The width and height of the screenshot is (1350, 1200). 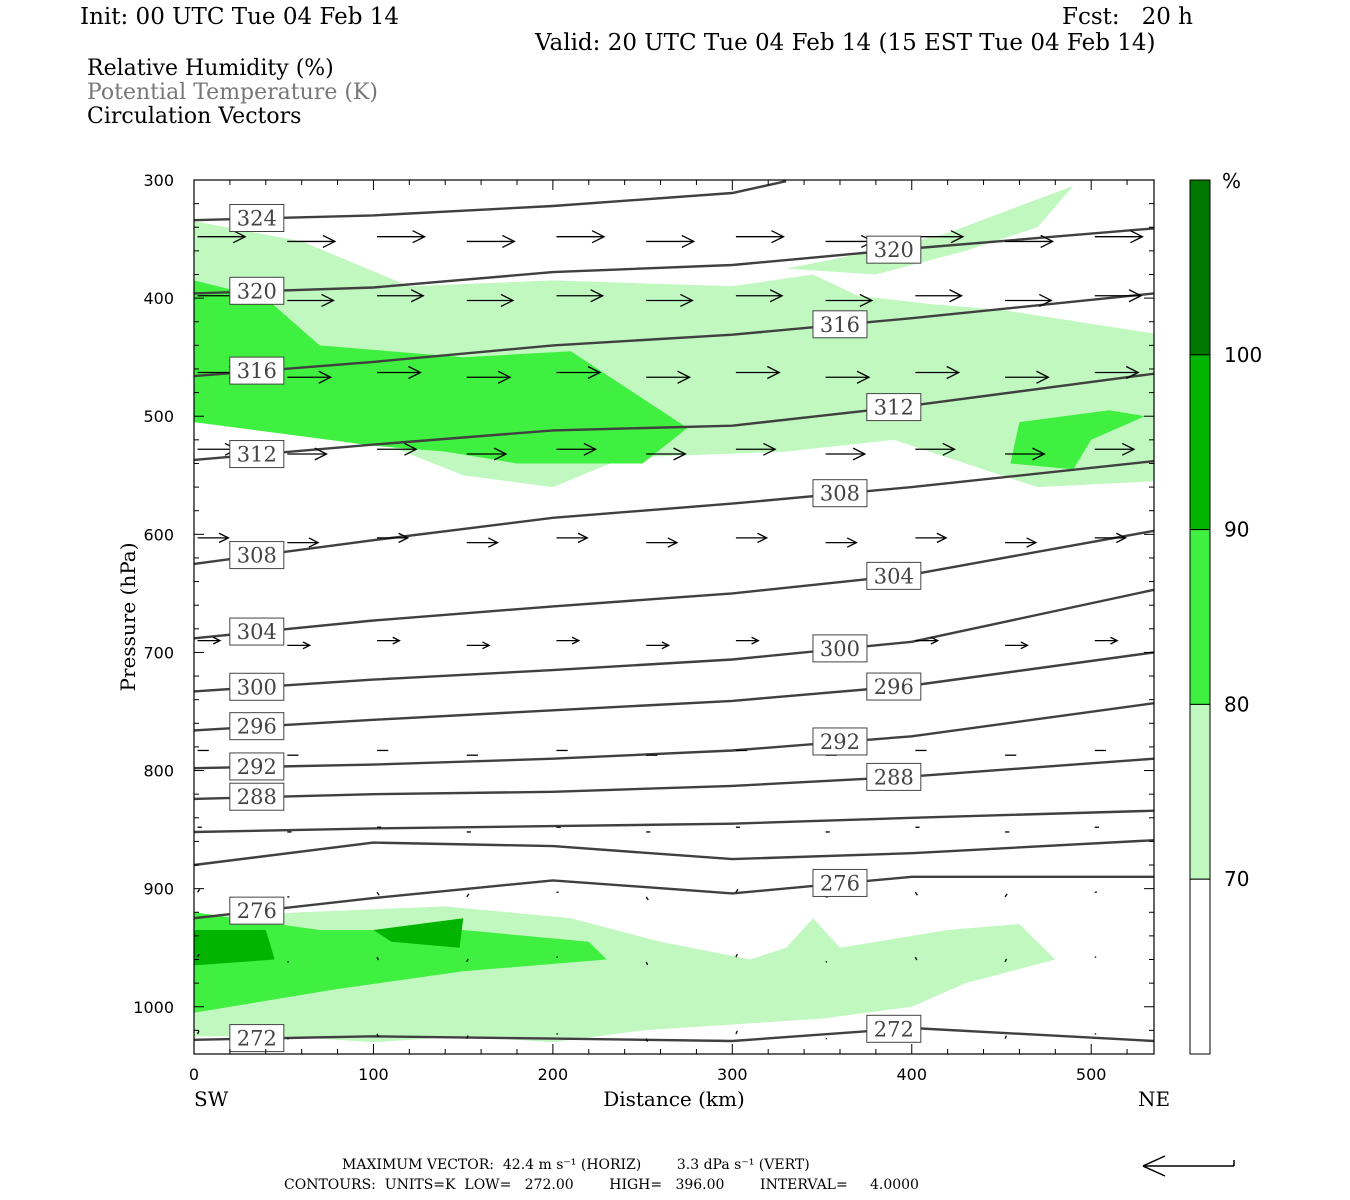 What do you see at coordinates (1236, 530) in the screenshot?
I see `colorbar-tick-label: 90` at bounding box center [1236, 530].